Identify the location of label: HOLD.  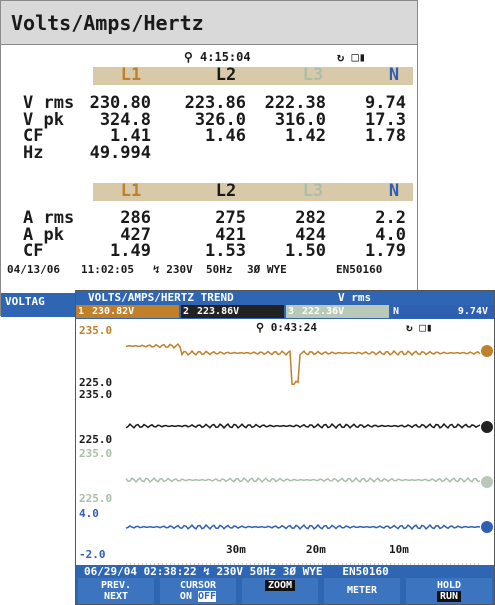
(449, 585).